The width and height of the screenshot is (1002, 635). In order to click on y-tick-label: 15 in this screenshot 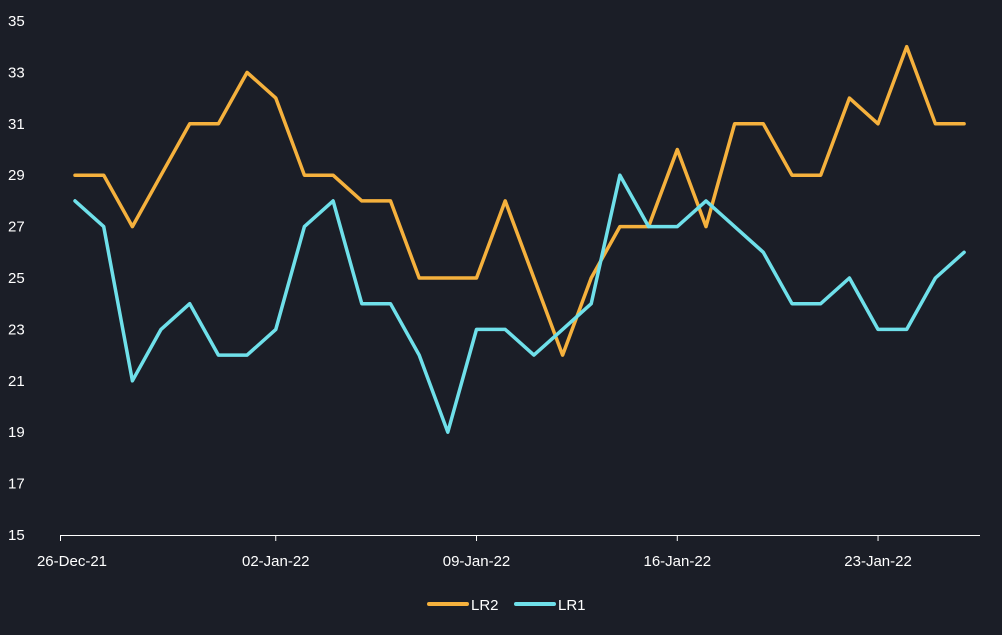, I will do `click(16, 535)`.